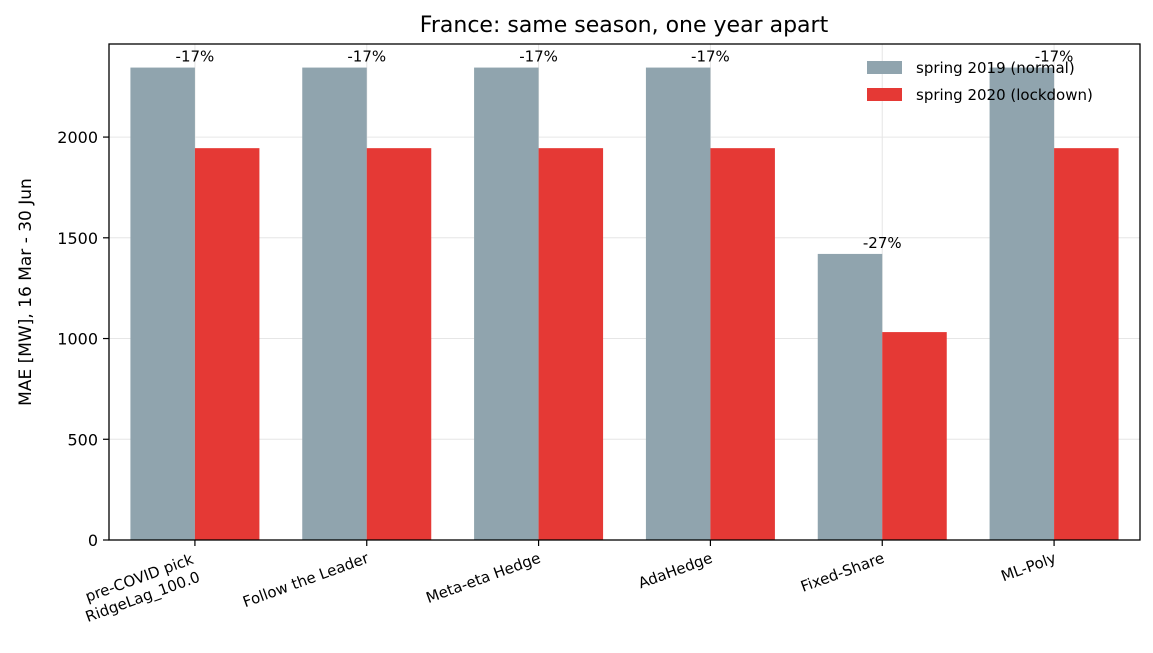 The image size is (1153, 653). What do you see at coordinates (882, 243) in the screenshot?
I see `data-label: -27%` at bounding box center [882, 243].